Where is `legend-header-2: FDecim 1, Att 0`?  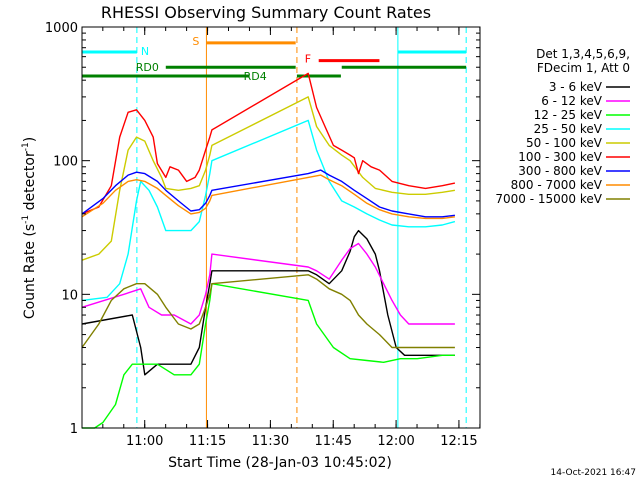 legend-header-2: FDecim 1, Att 0 is located at coordinates (583, 68).